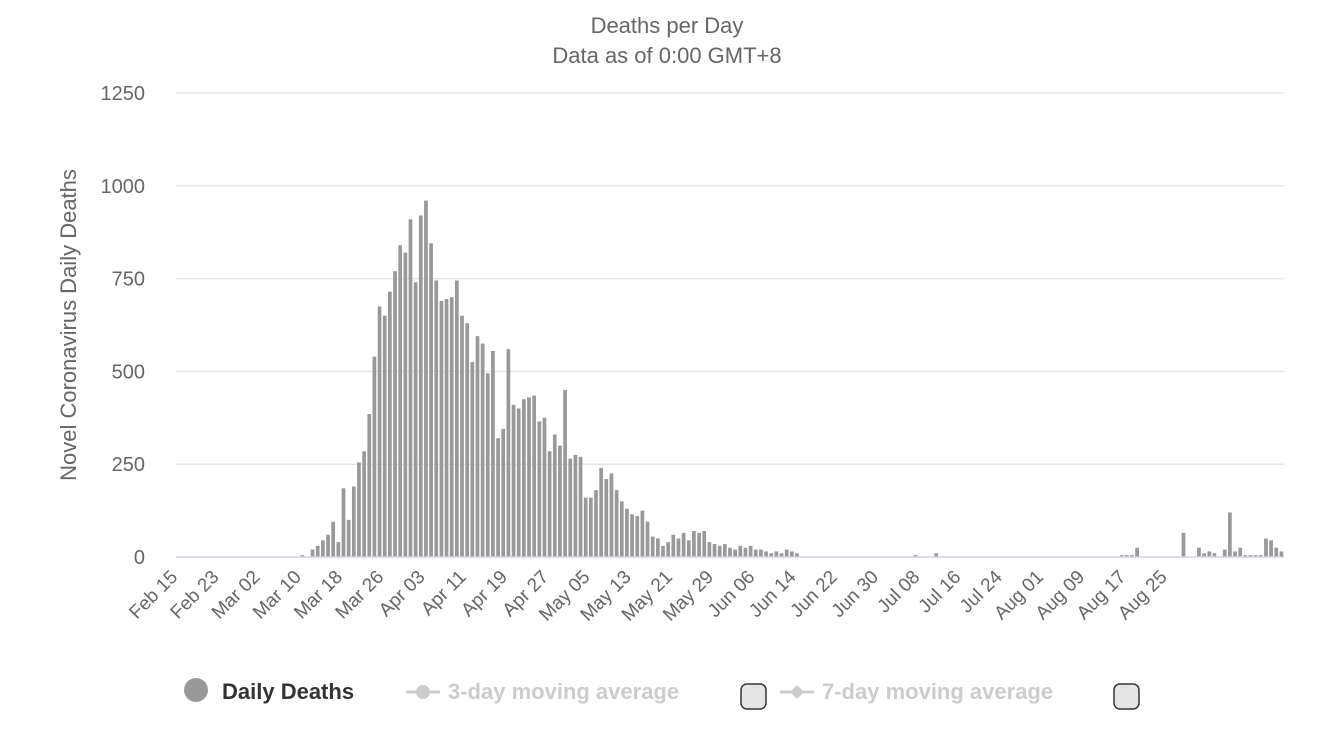 This screenshot has height=750, width=1334. Describe the element at coordinates (855, 594) in the screenshot. I see `x-tick-label: Jun 30` at that location.